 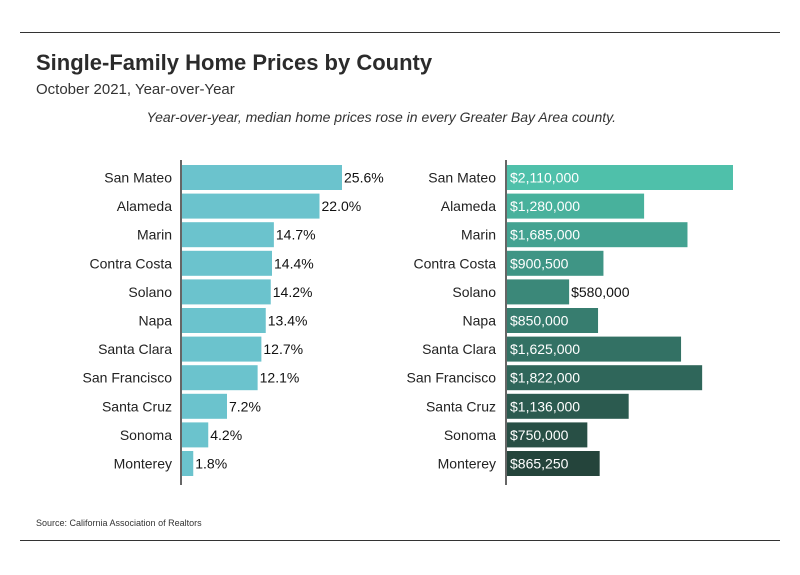 I want to click on pct-value-label: 22.0%, so click(x=342, y=206).